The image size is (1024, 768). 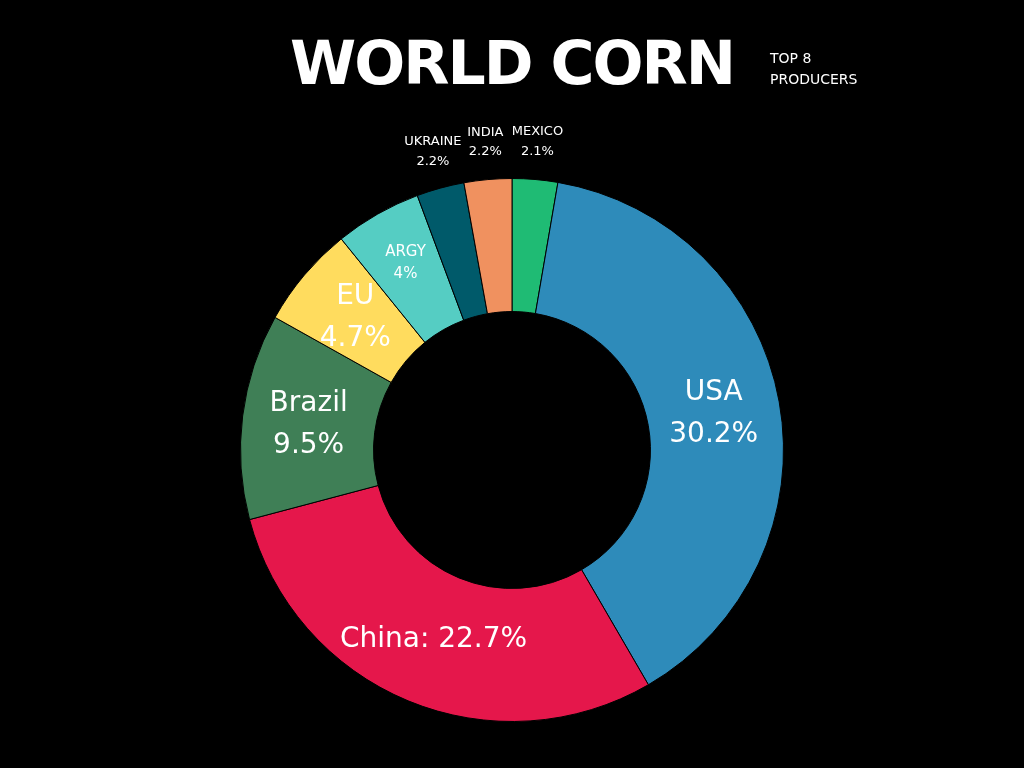 I want to click on data-label: 4%, so click(x=405, y=273).